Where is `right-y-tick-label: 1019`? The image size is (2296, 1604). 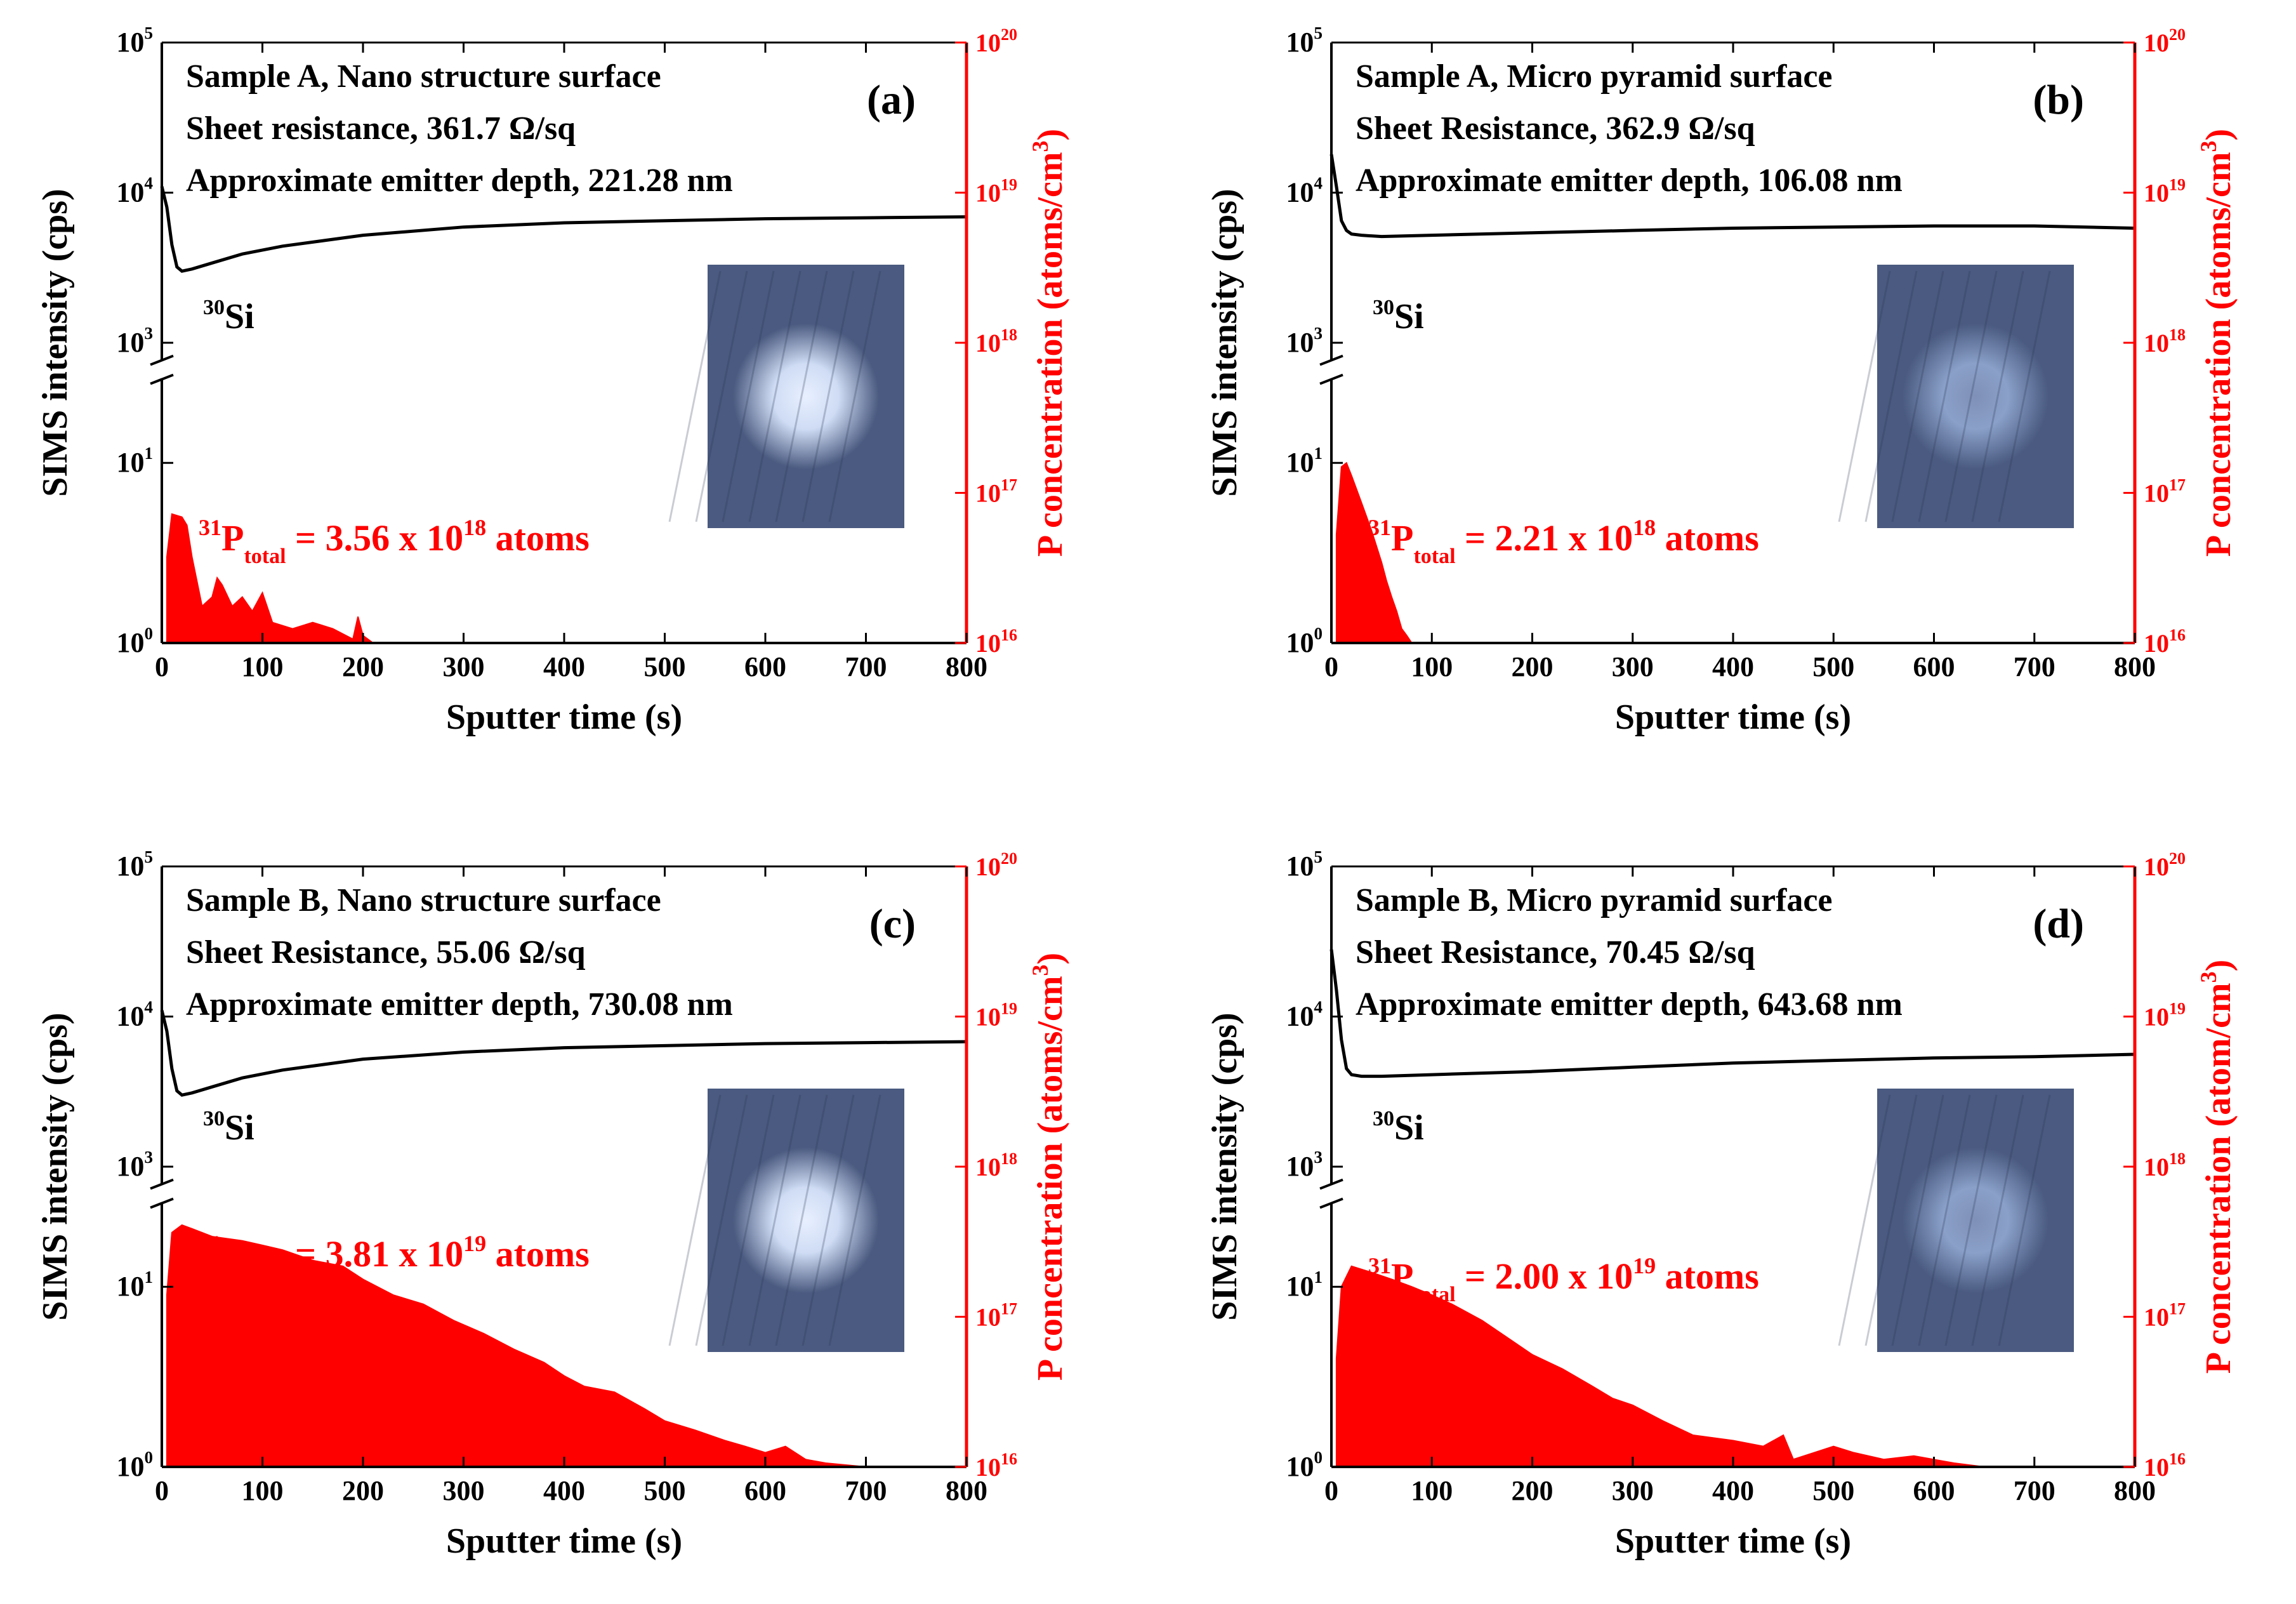
right-y-tick-label: 1019 is located at coordinates (2165, 1015).